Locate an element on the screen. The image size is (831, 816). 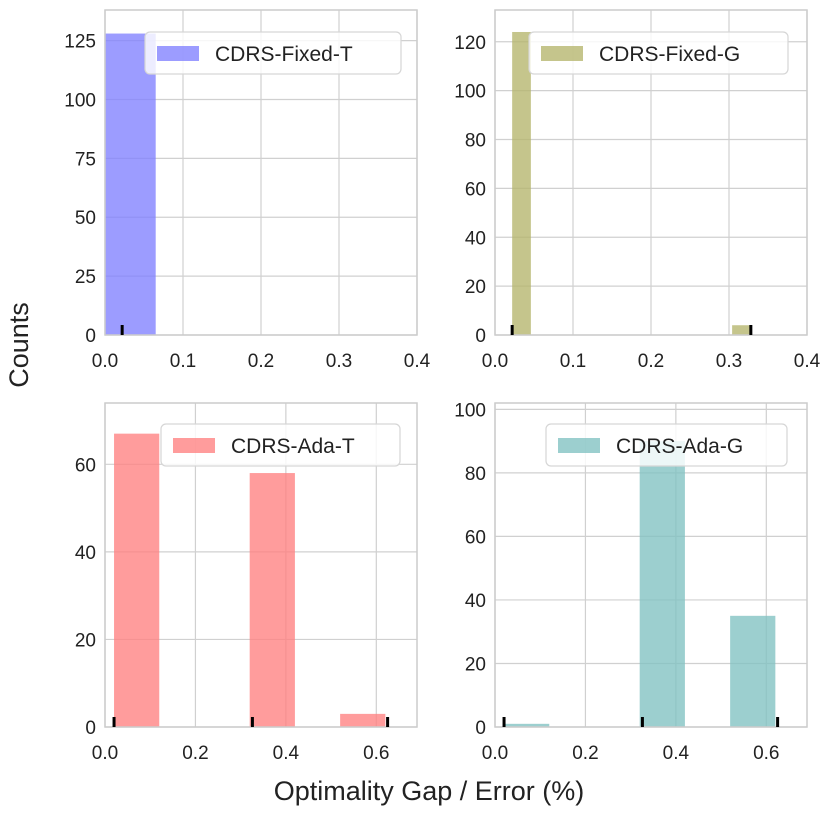
legend-label: CDRS-Fixed-T is located at coordinates (284, 54).